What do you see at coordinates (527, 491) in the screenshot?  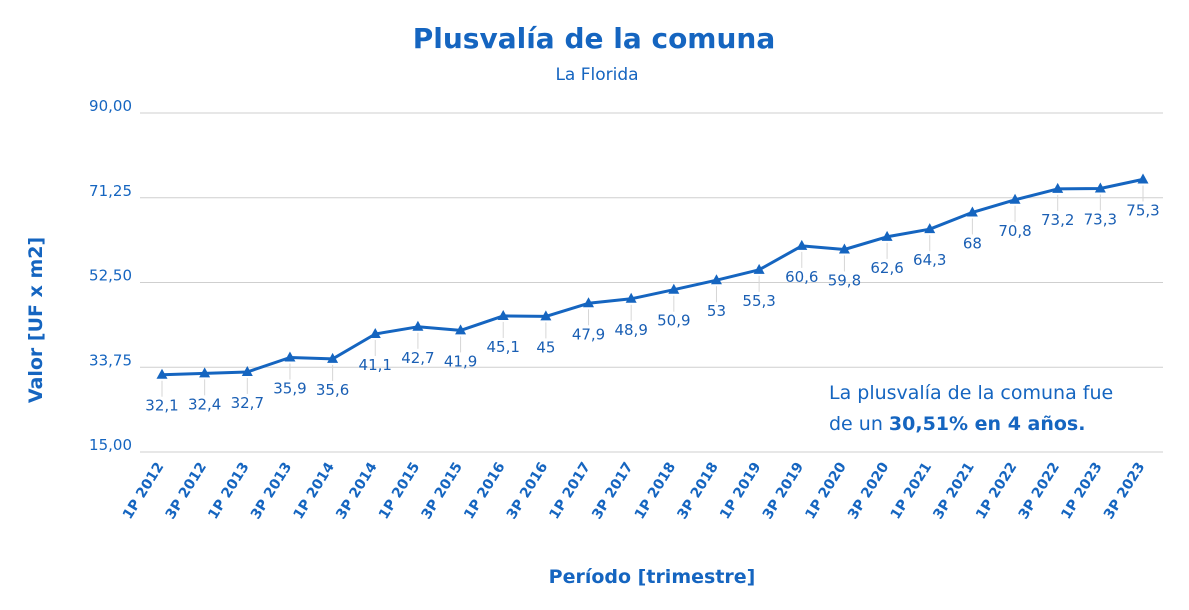 I see `x-tick-label: 3P 2016` at bounding box center [527, 491].